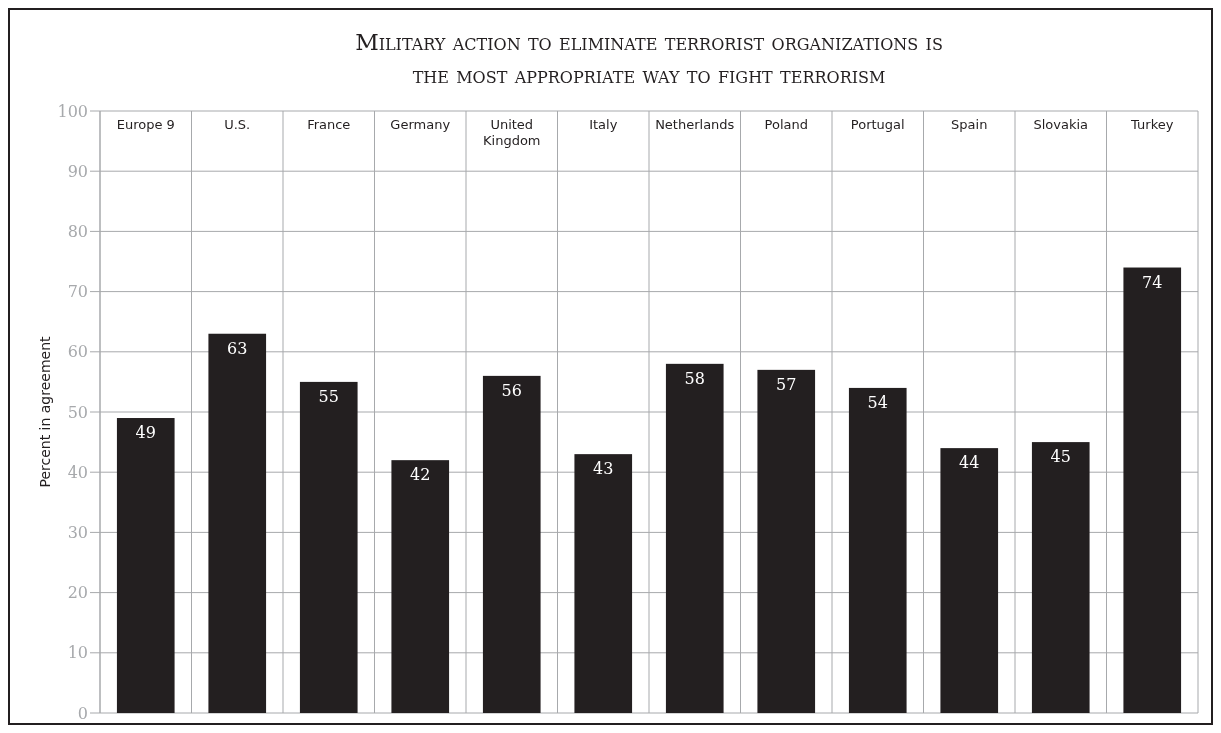 The height and width of the screenshot is (733, 1221). What do you see at coordinates (77, 171) in the screenshot?
I see `y-tick-label: 90` at bounding box center [77, 171].